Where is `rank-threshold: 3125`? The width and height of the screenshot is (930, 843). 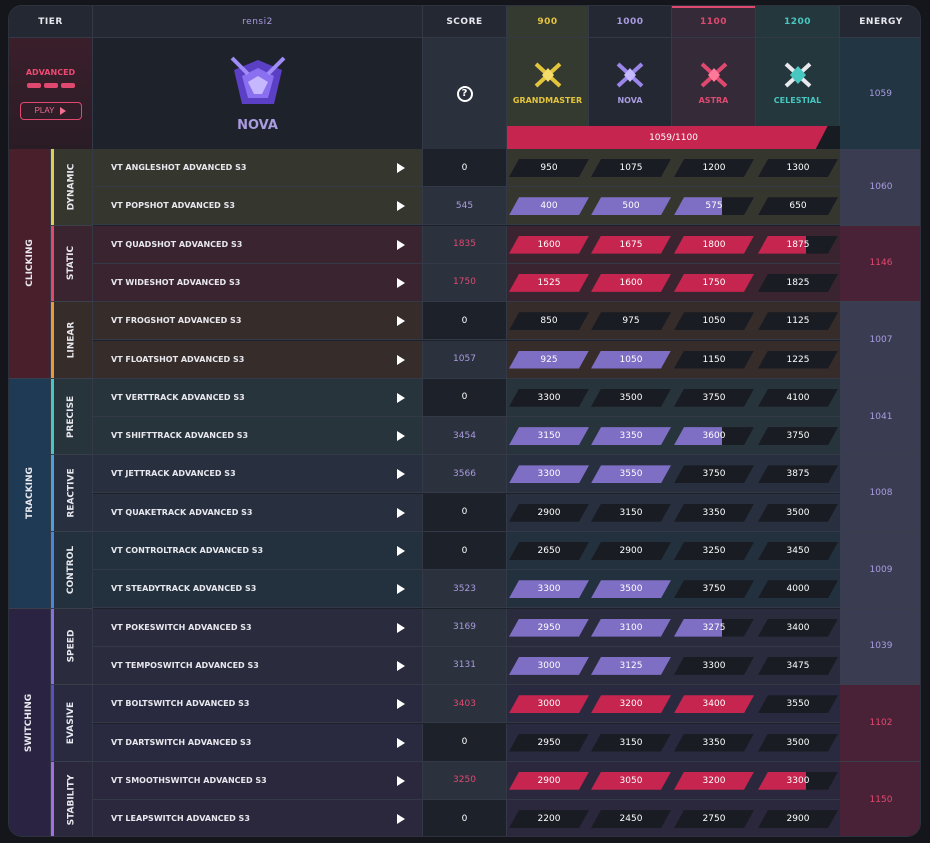 rank-threshold: 3125 is located at coordinates (631, 666).